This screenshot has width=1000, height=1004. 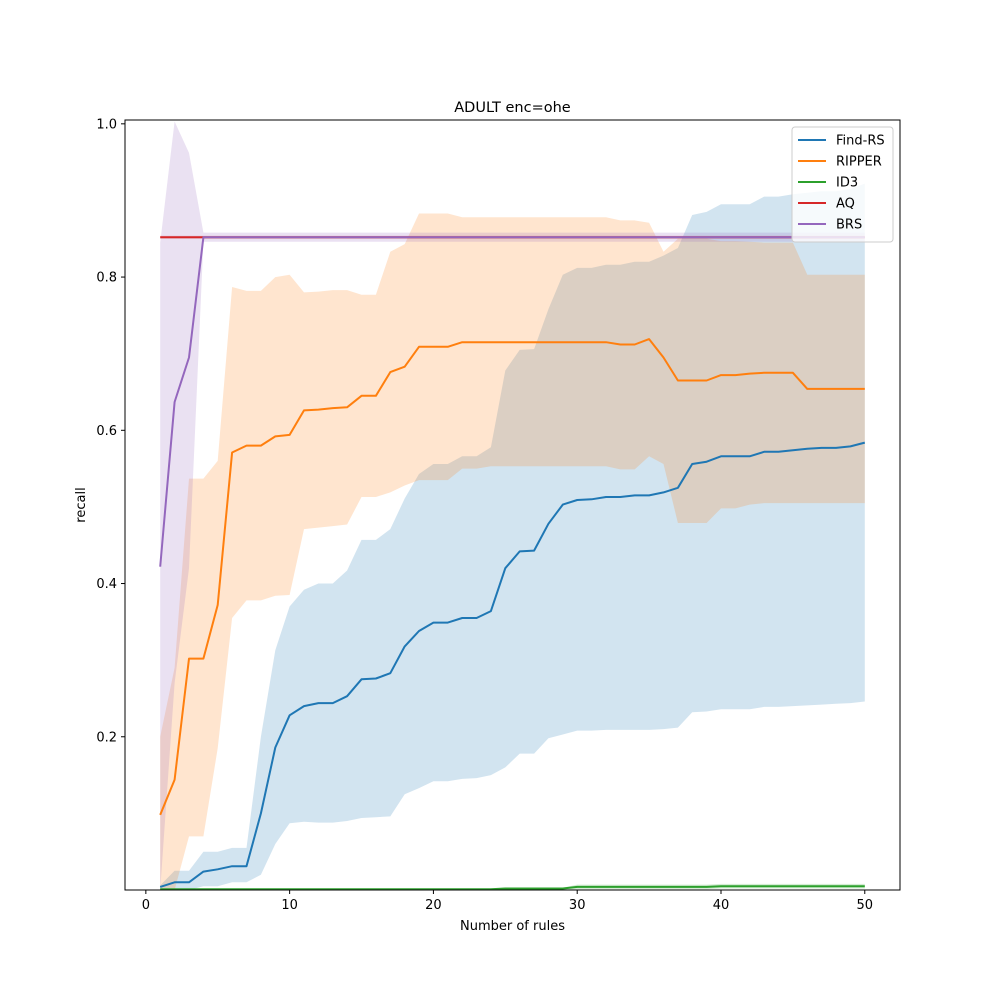 I want to click on y-axis-ticks: 0.2 0.4 0.6 0.8 1.0, so click(x=110, y=431).